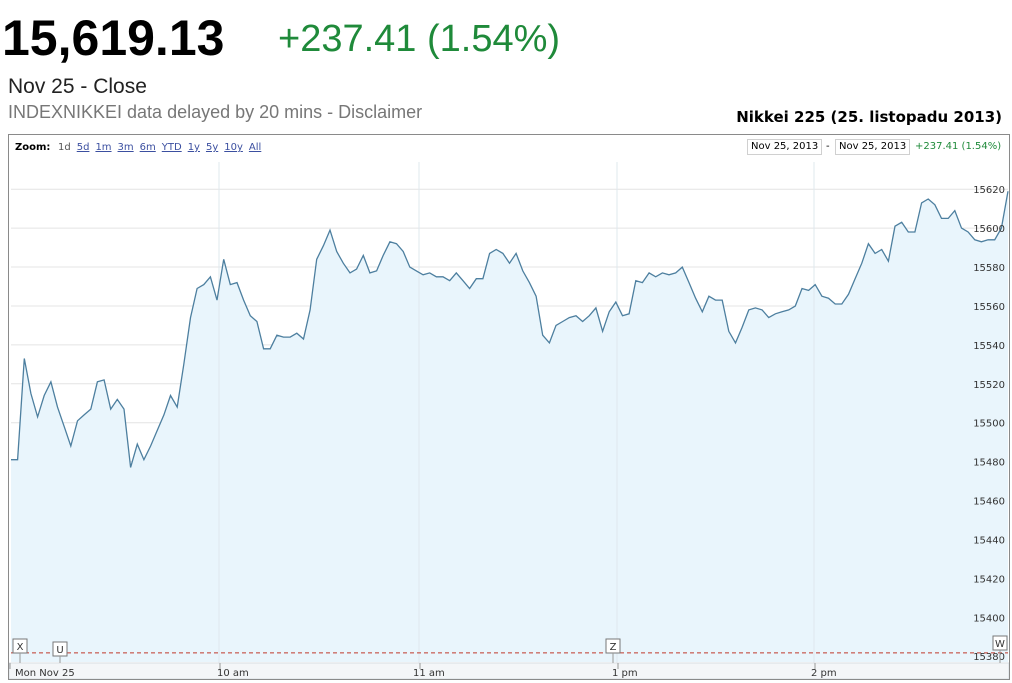  I want to click on price-change: +237.41 (1.54%), so click(419, 39).